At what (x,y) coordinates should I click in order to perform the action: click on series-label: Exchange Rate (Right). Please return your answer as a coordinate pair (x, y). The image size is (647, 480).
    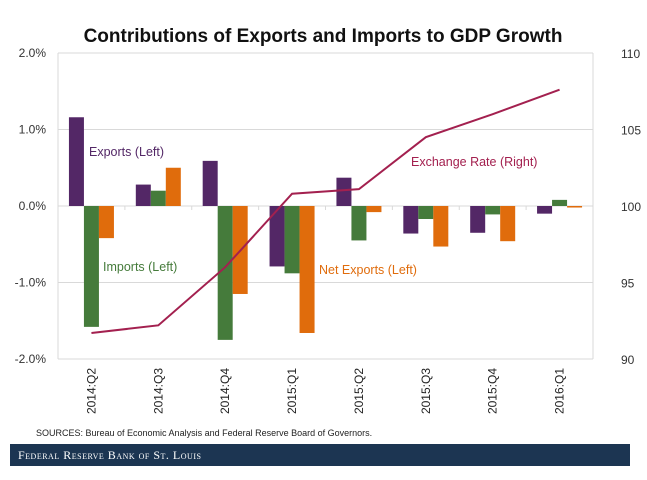
    Looking at the image, I should click on (474, 162).